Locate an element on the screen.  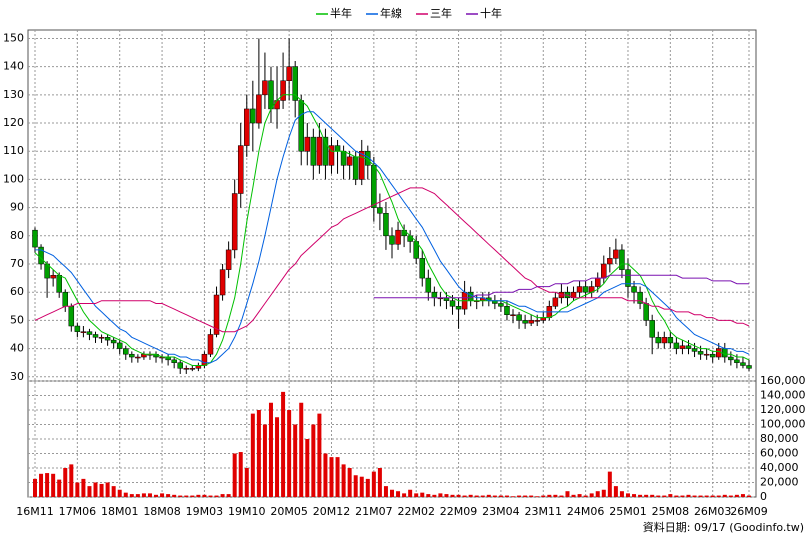
x-tick-label: 19M10 is located at coordinates (247, 511).